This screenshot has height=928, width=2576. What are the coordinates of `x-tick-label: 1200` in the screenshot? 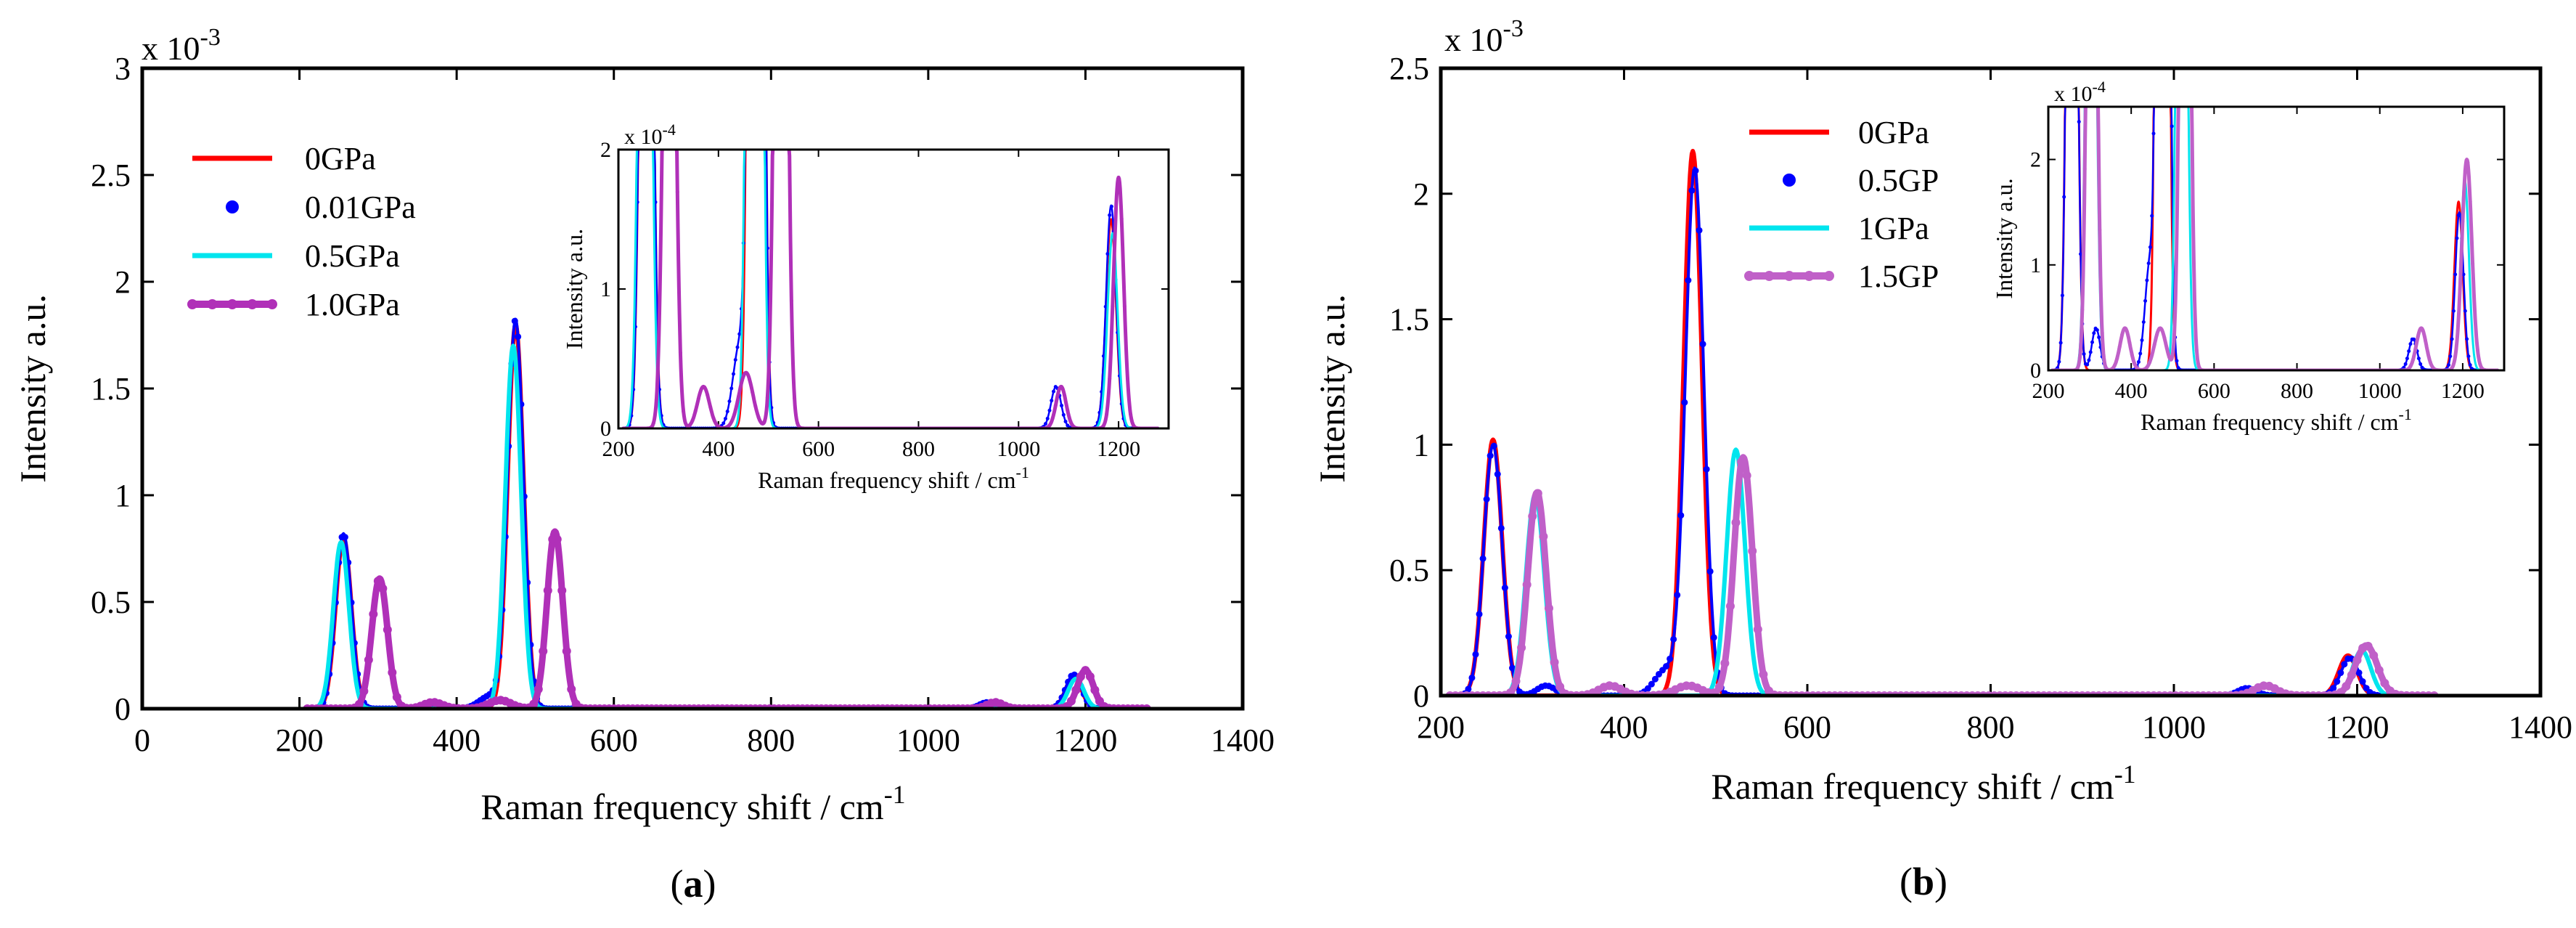 It's located at (1119, 449).